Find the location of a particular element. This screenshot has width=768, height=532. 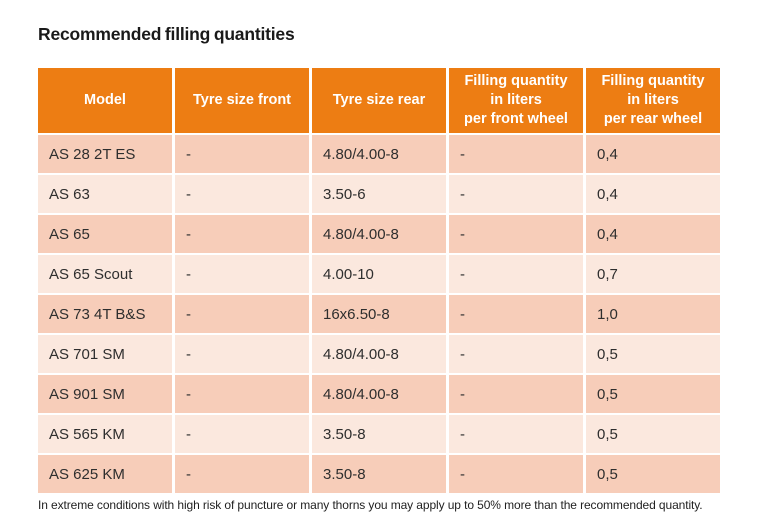

table-row: AS 28 2T ES -4.80/4.00-8-0,4 is located at coordinates (379, 154).